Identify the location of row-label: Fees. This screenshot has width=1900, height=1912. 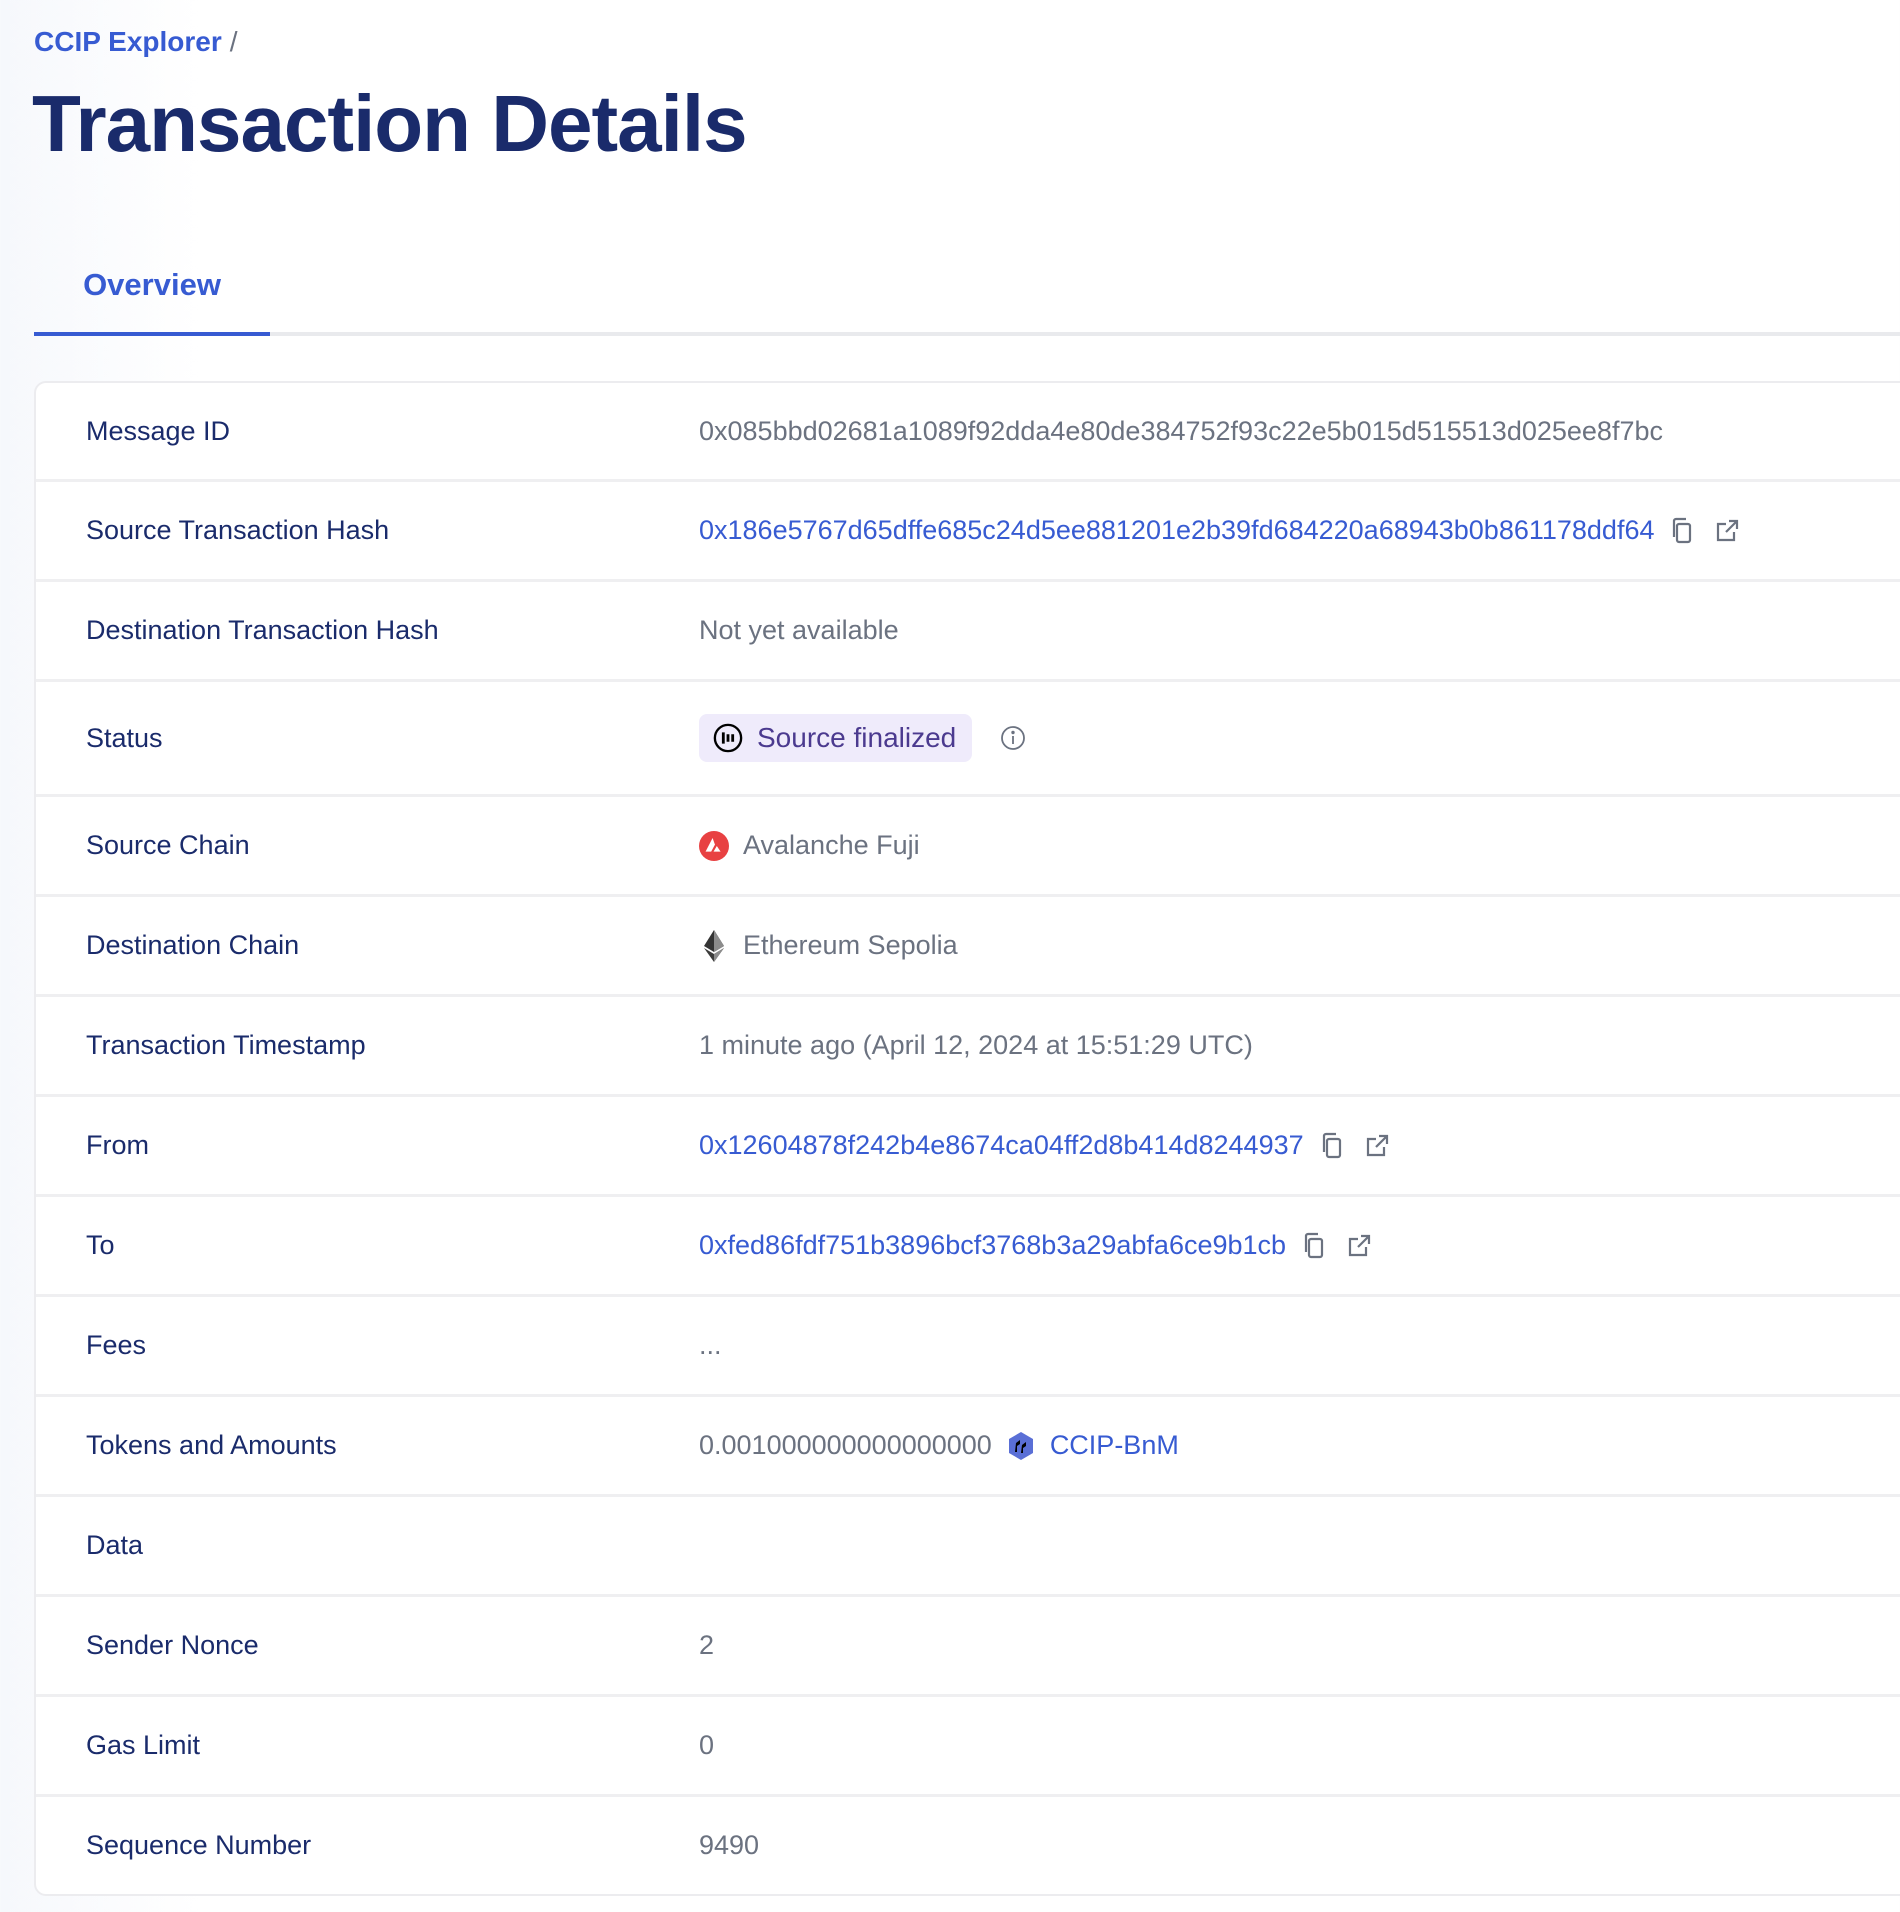
(116, 1345).